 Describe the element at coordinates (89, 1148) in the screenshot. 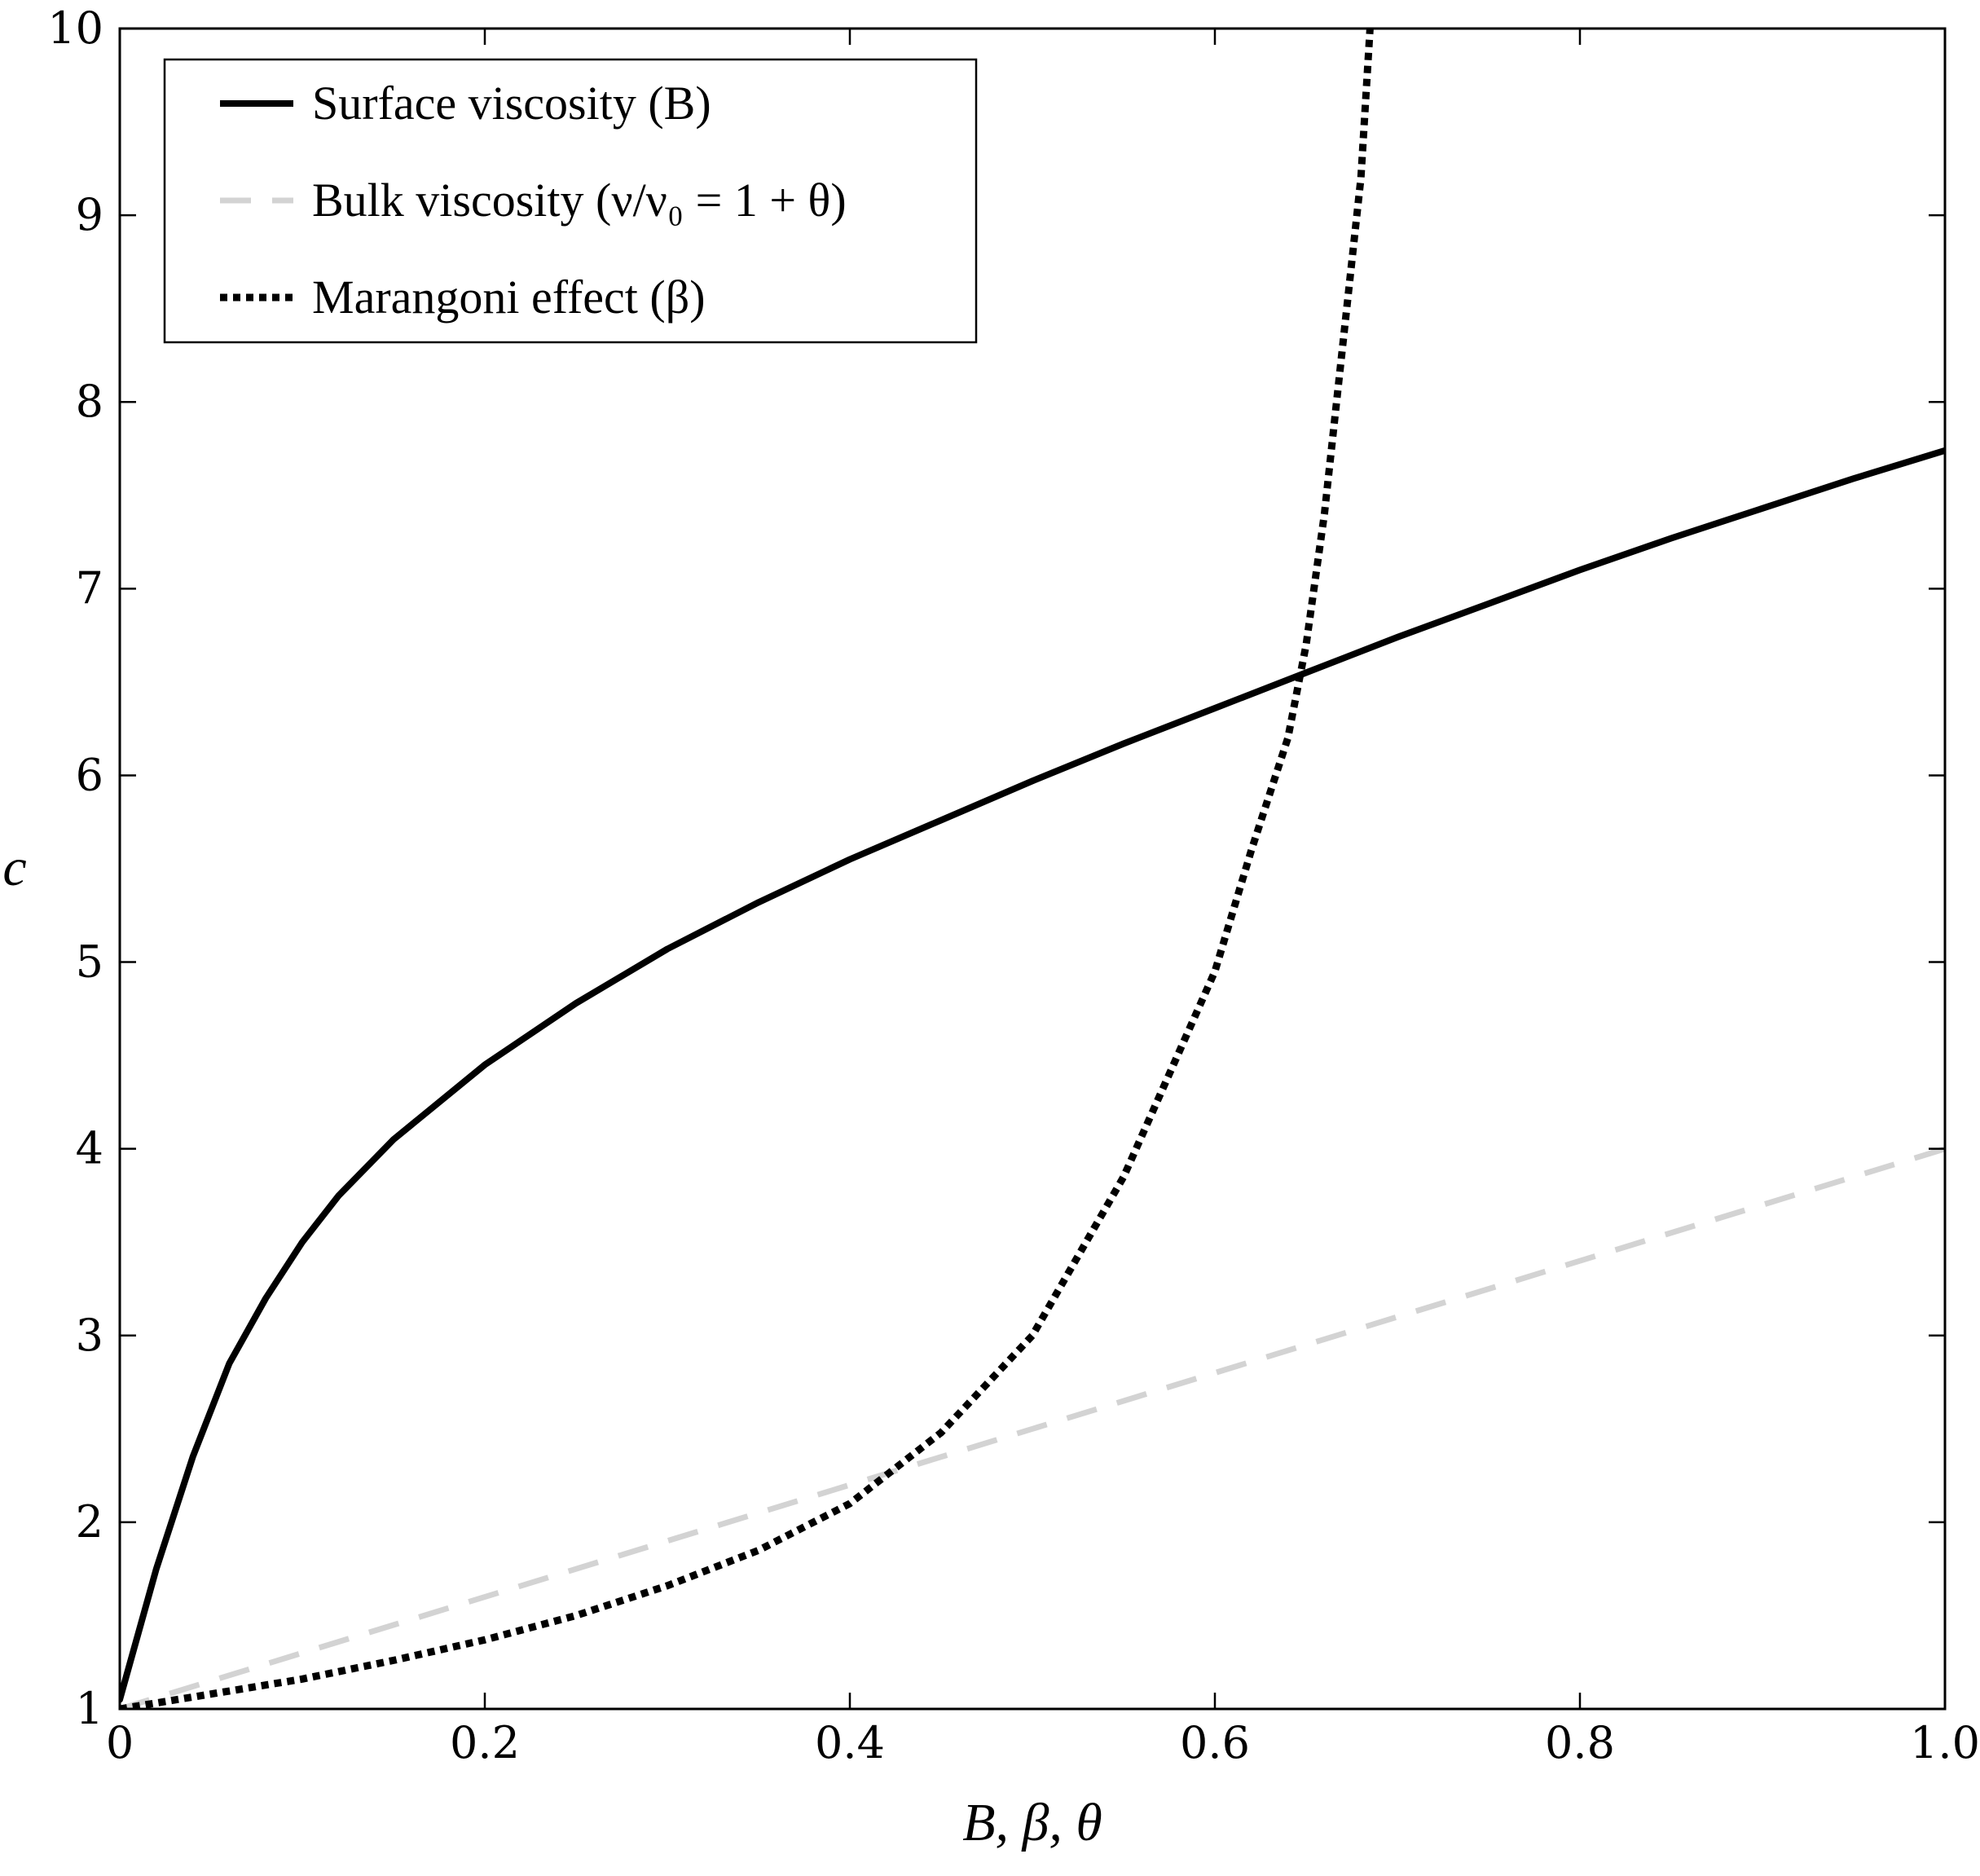

I see `y-tick-label: 4` at that location.